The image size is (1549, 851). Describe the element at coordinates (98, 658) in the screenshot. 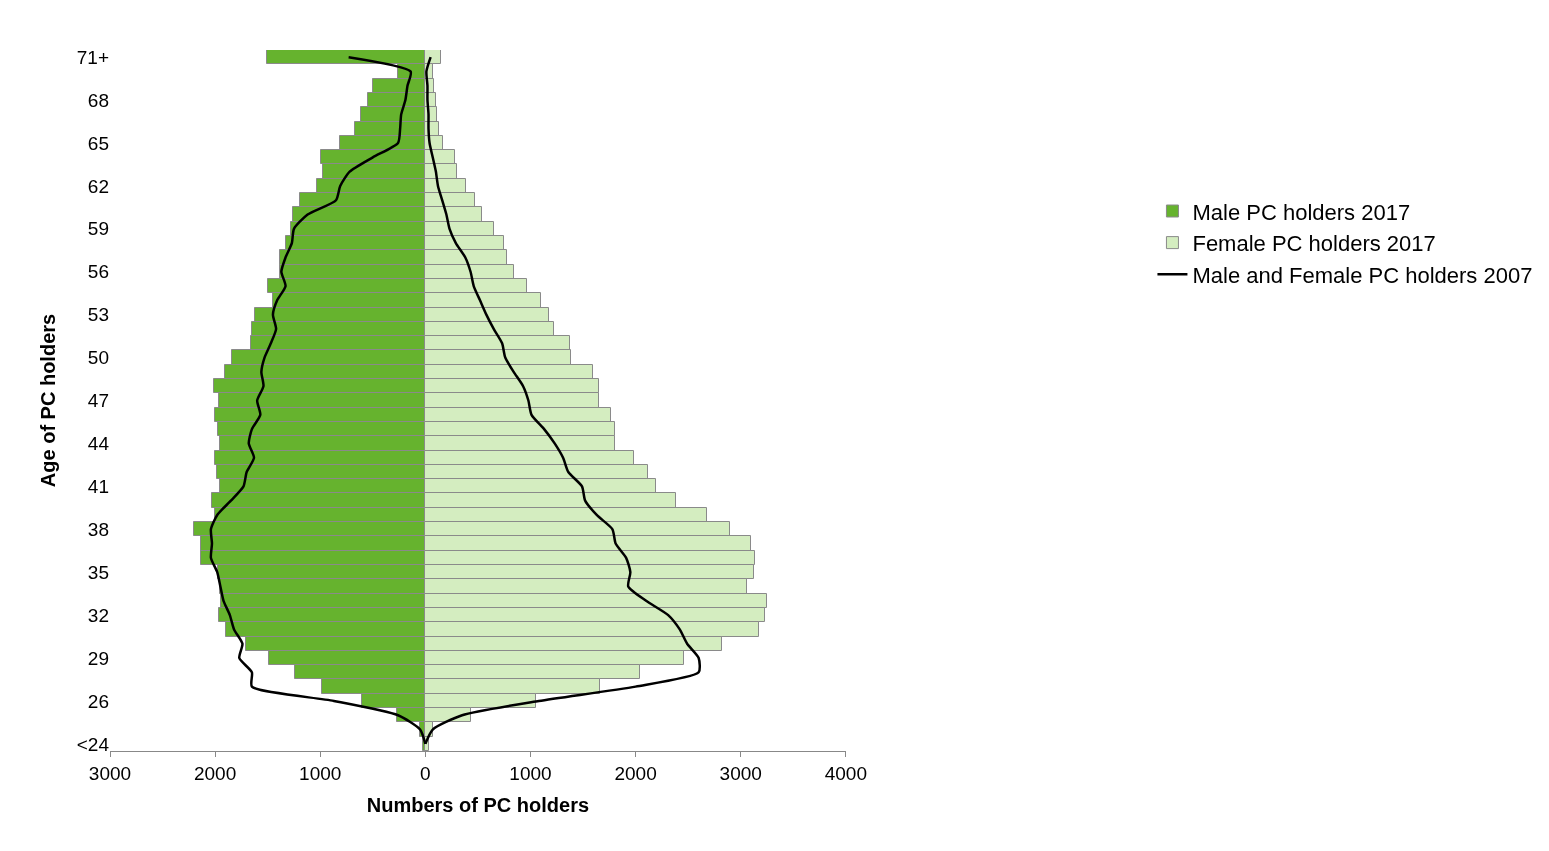

I see `y-tick-label: 29` at that location.